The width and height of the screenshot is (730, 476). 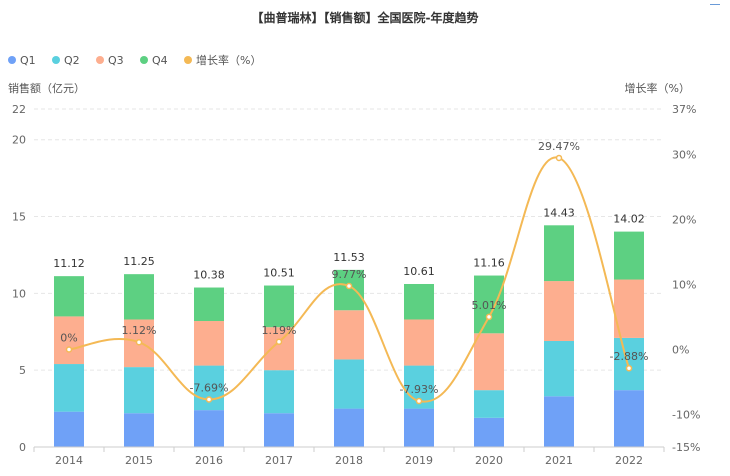 What do you see at coordinates (69, 340) in the screenshot?
I see `bar-q3-2014` at bounding box center [69, 340].